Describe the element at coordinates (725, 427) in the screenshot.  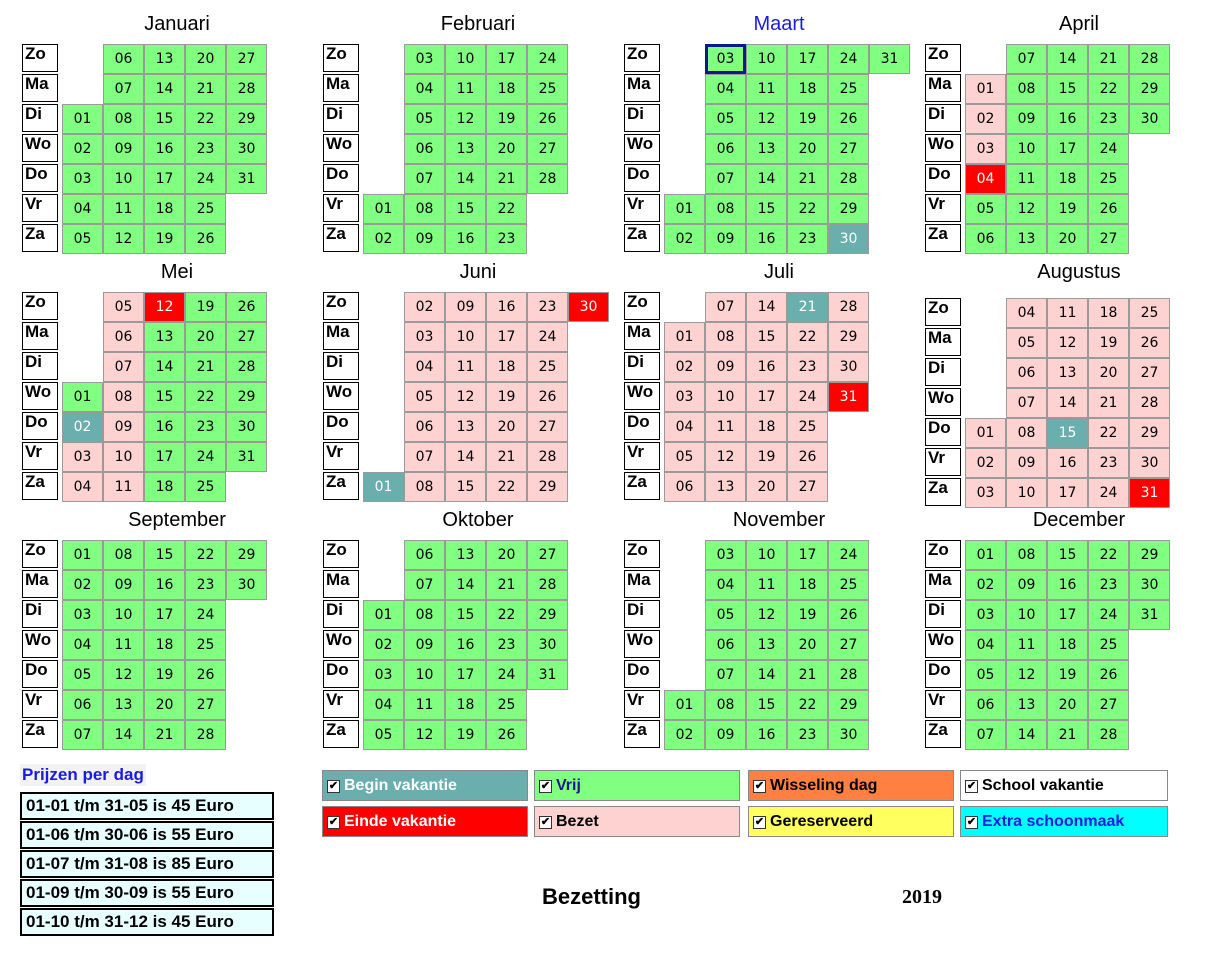
I see `day-cell: 11` at that location.